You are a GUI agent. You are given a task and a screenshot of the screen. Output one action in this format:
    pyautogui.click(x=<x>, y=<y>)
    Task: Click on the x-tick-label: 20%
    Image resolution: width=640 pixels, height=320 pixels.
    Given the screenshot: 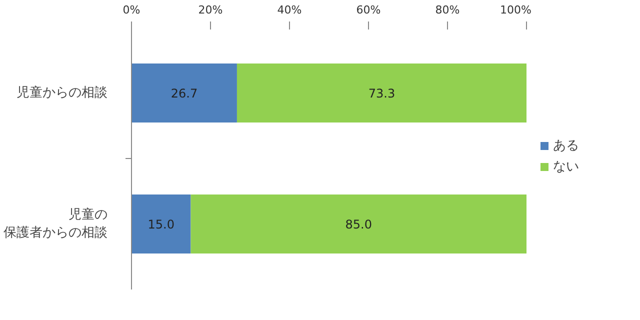 What is the action you would take?
    pyautogui.click(x=210, y=10)
    